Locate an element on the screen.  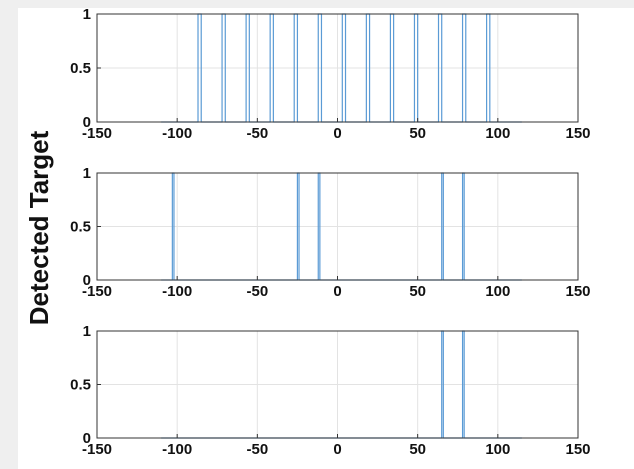
y-axis-label: Detected Target is located at coordinates (39, 227).